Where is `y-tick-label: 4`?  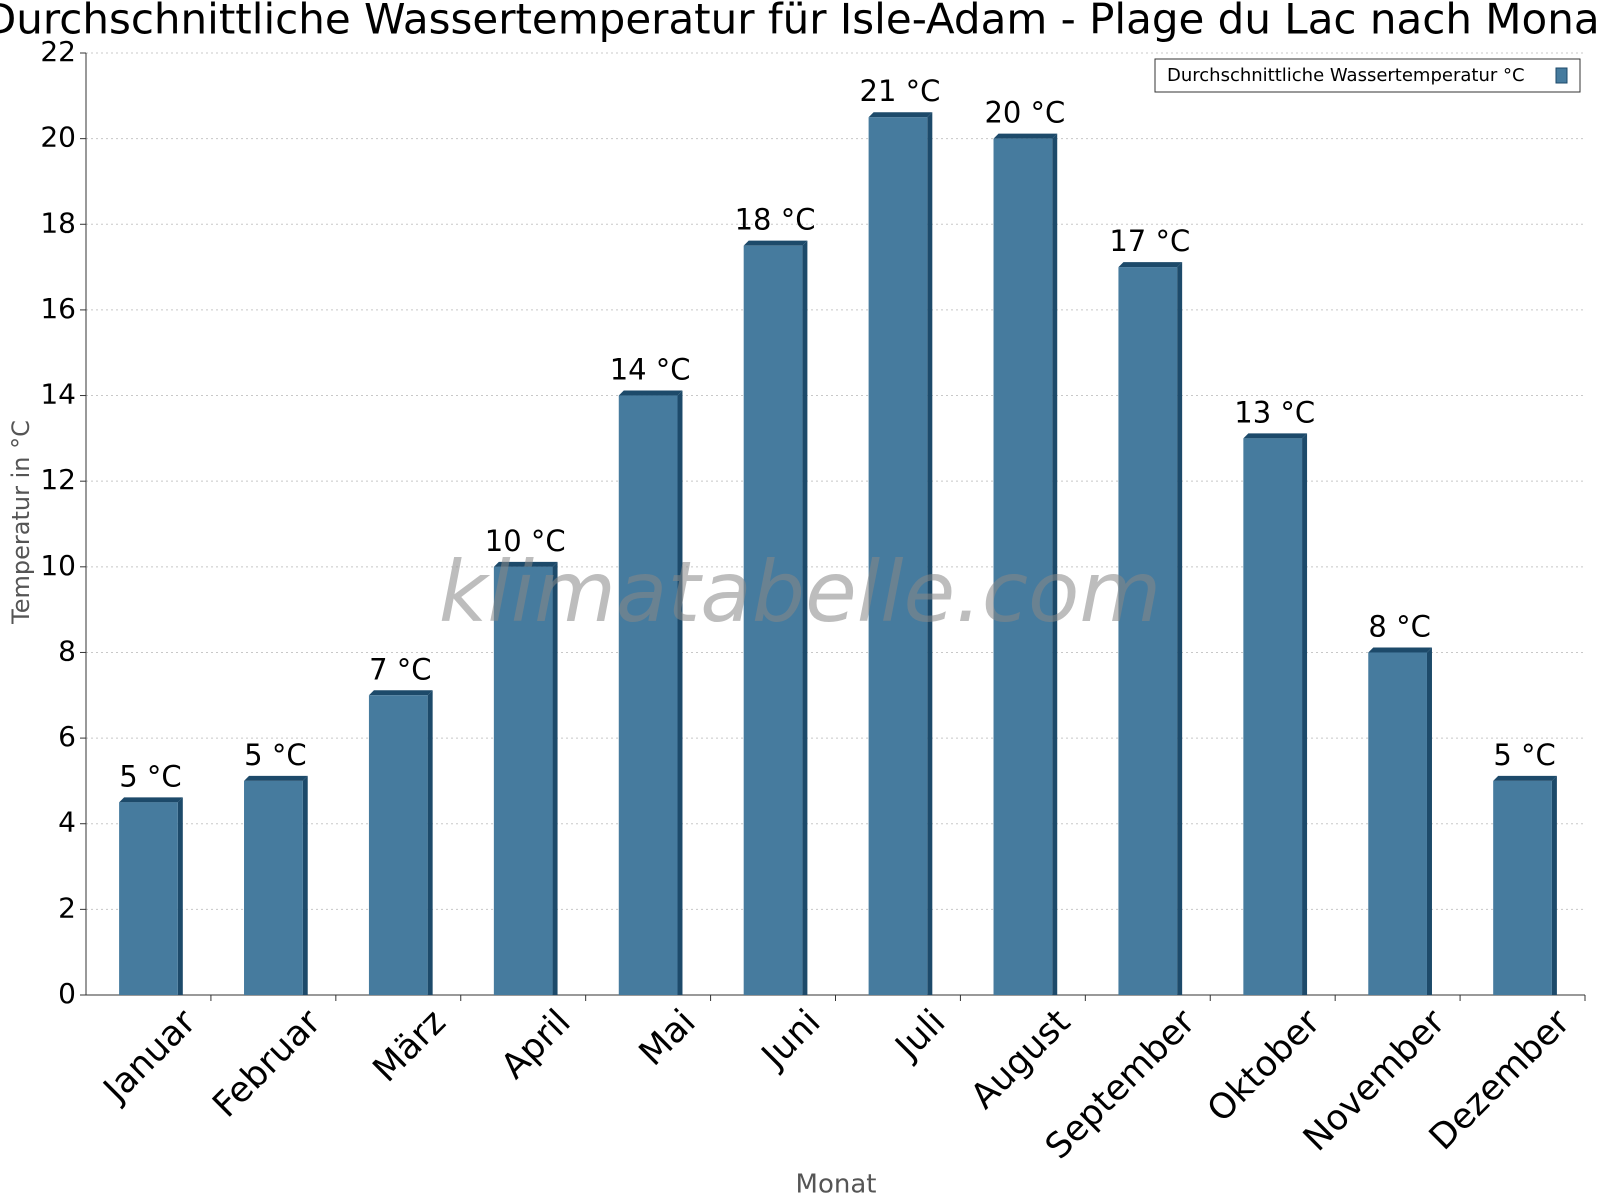 y-tick-label: 4 is located at coordinates (67, 822).